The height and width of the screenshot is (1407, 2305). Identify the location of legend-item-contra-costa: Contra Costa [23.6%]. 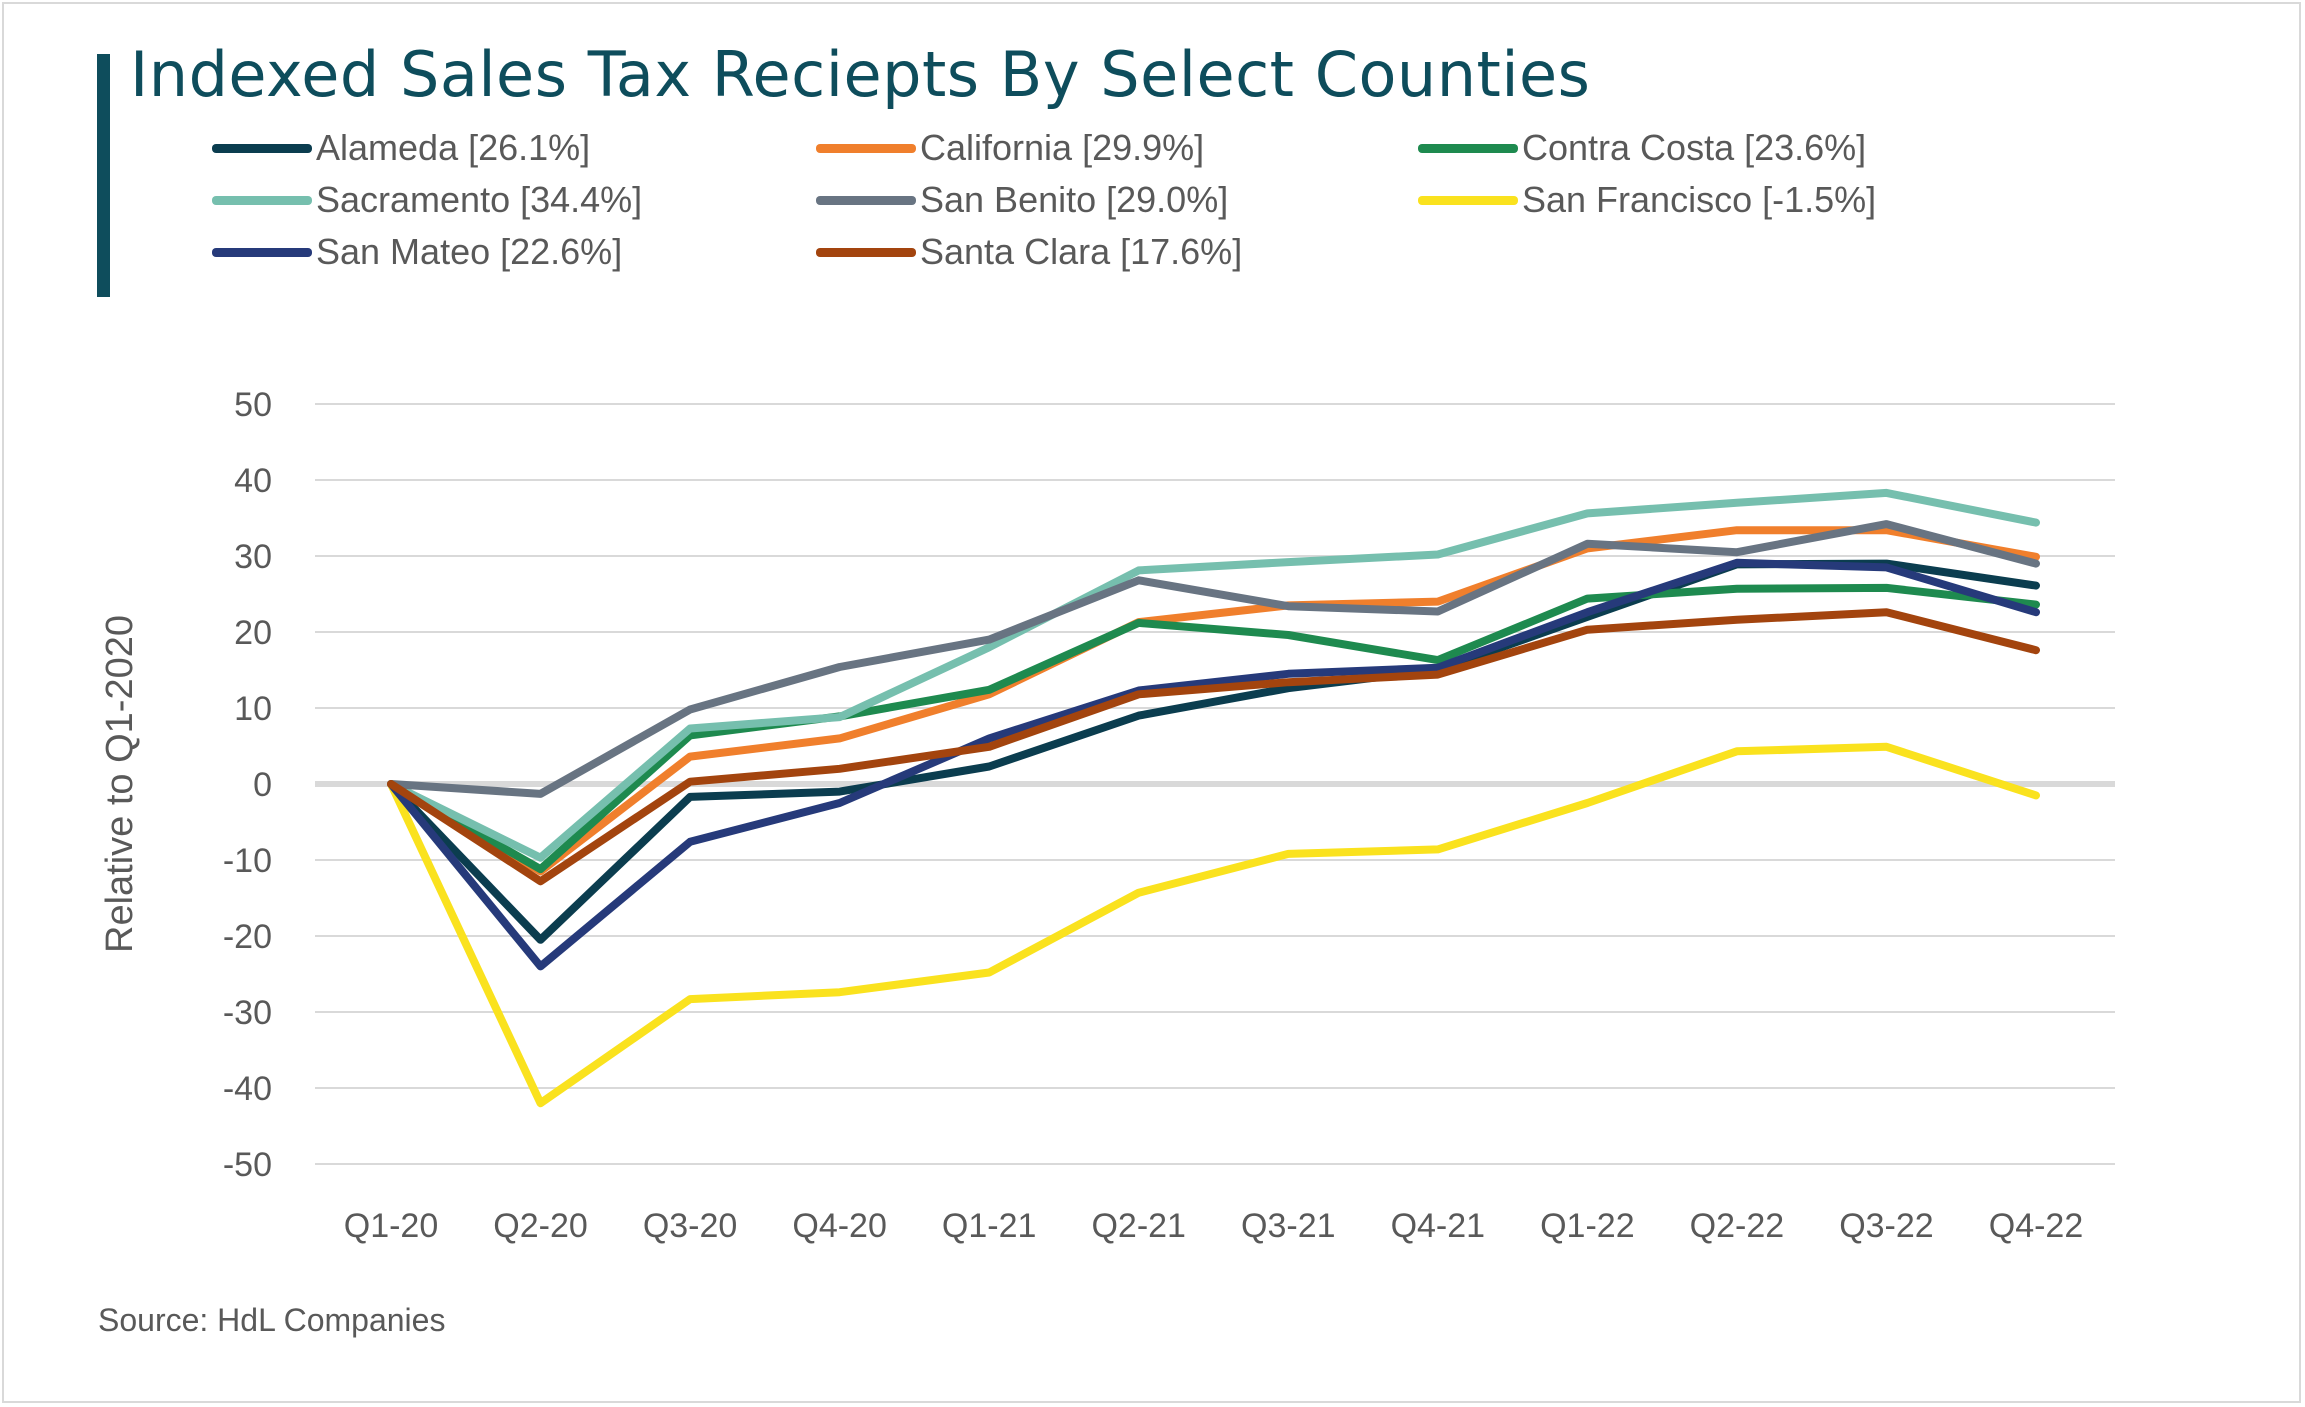
(1642, 148).